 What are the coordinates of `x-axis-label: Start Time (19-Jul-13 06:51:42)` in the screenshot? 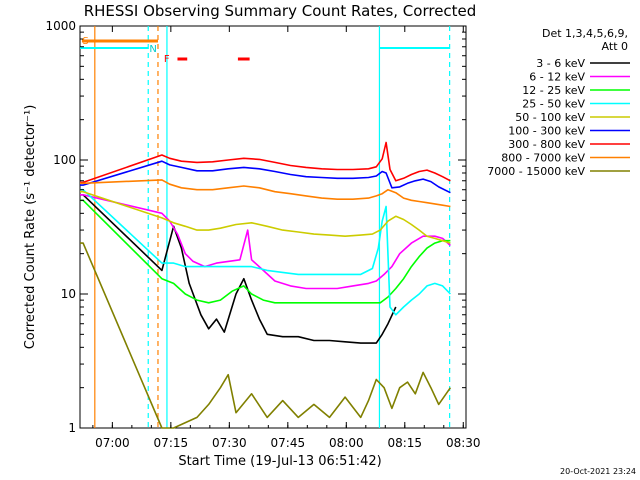 It's located at (279, 461).